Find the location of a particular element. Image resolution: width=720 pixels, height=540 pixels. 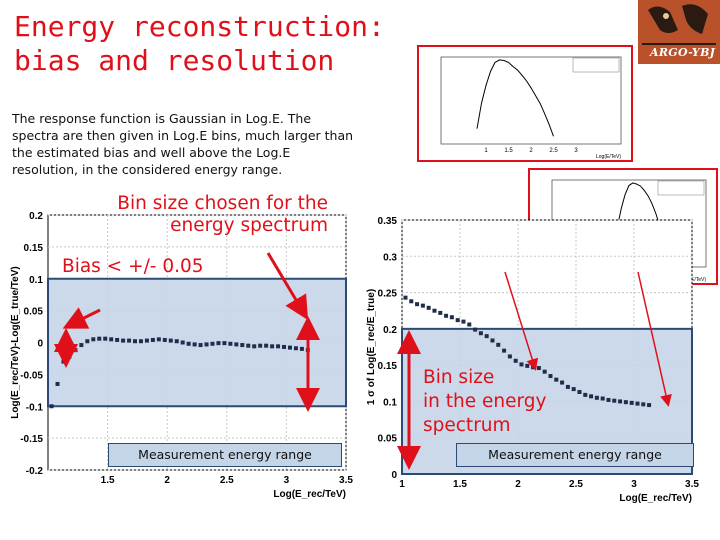

hist-stats-box is located at coordinates (596, 65).